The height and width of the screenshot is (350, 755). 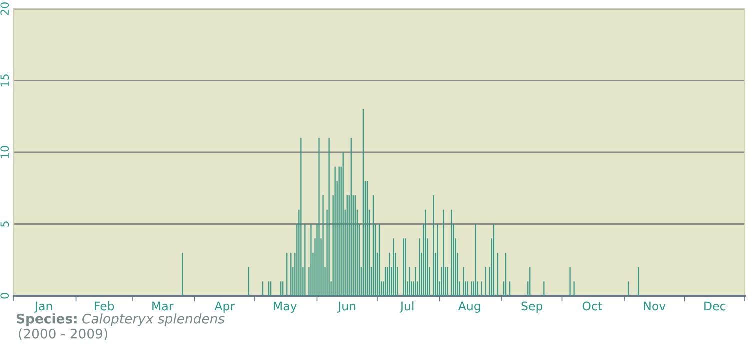 I want to click on y-tick-label: 15, so click(x=5, y=80).